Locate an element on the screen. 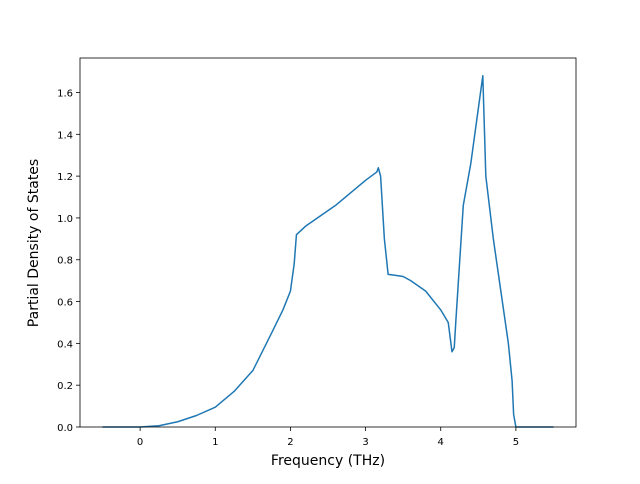 The width and height of the screenshot is (640, 484). x-tick-label: 0 is located at coordinates (140, 442).